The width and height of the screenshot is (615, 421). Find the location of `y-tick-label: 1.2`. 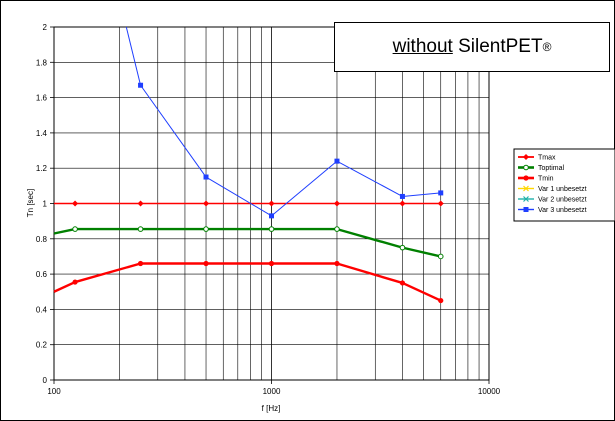

y-tick-label: 1.2 is located at coordinates (42, 168).